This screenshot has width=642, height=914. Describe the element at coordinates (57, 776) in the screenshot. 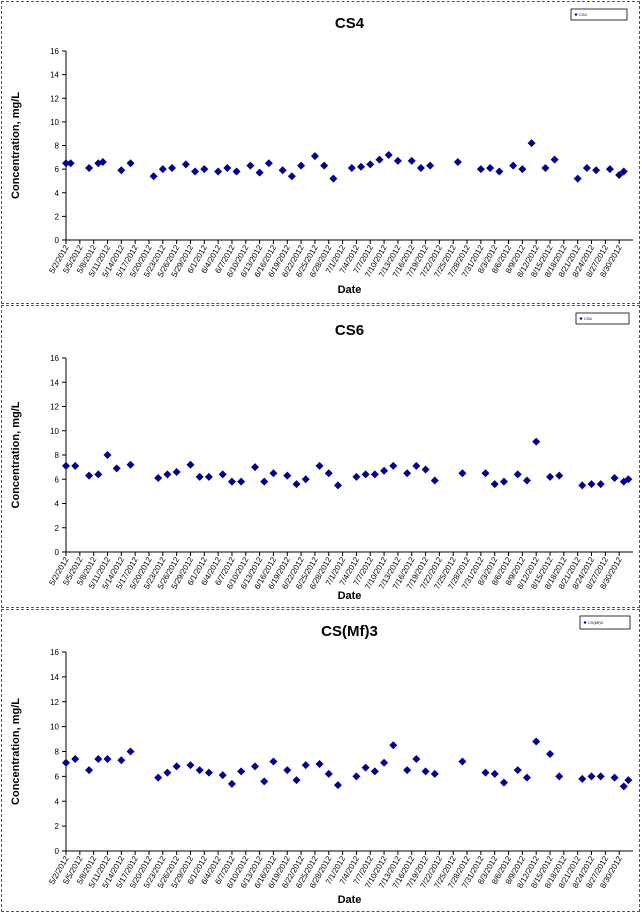

I see `y-tick-label: 6` at that location.